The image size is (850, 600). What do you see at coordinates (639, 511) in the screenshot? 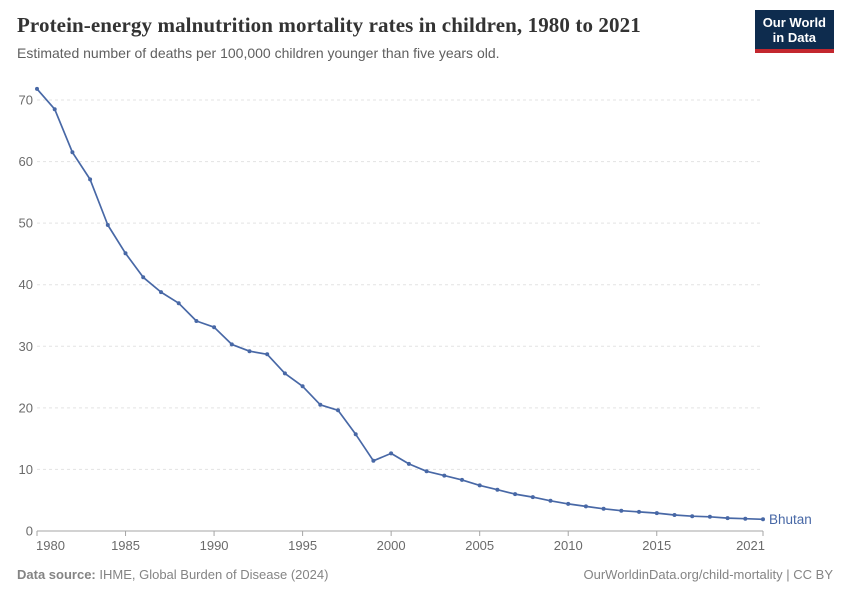
I see `data-point-2014` at bounding box center [639, 511].